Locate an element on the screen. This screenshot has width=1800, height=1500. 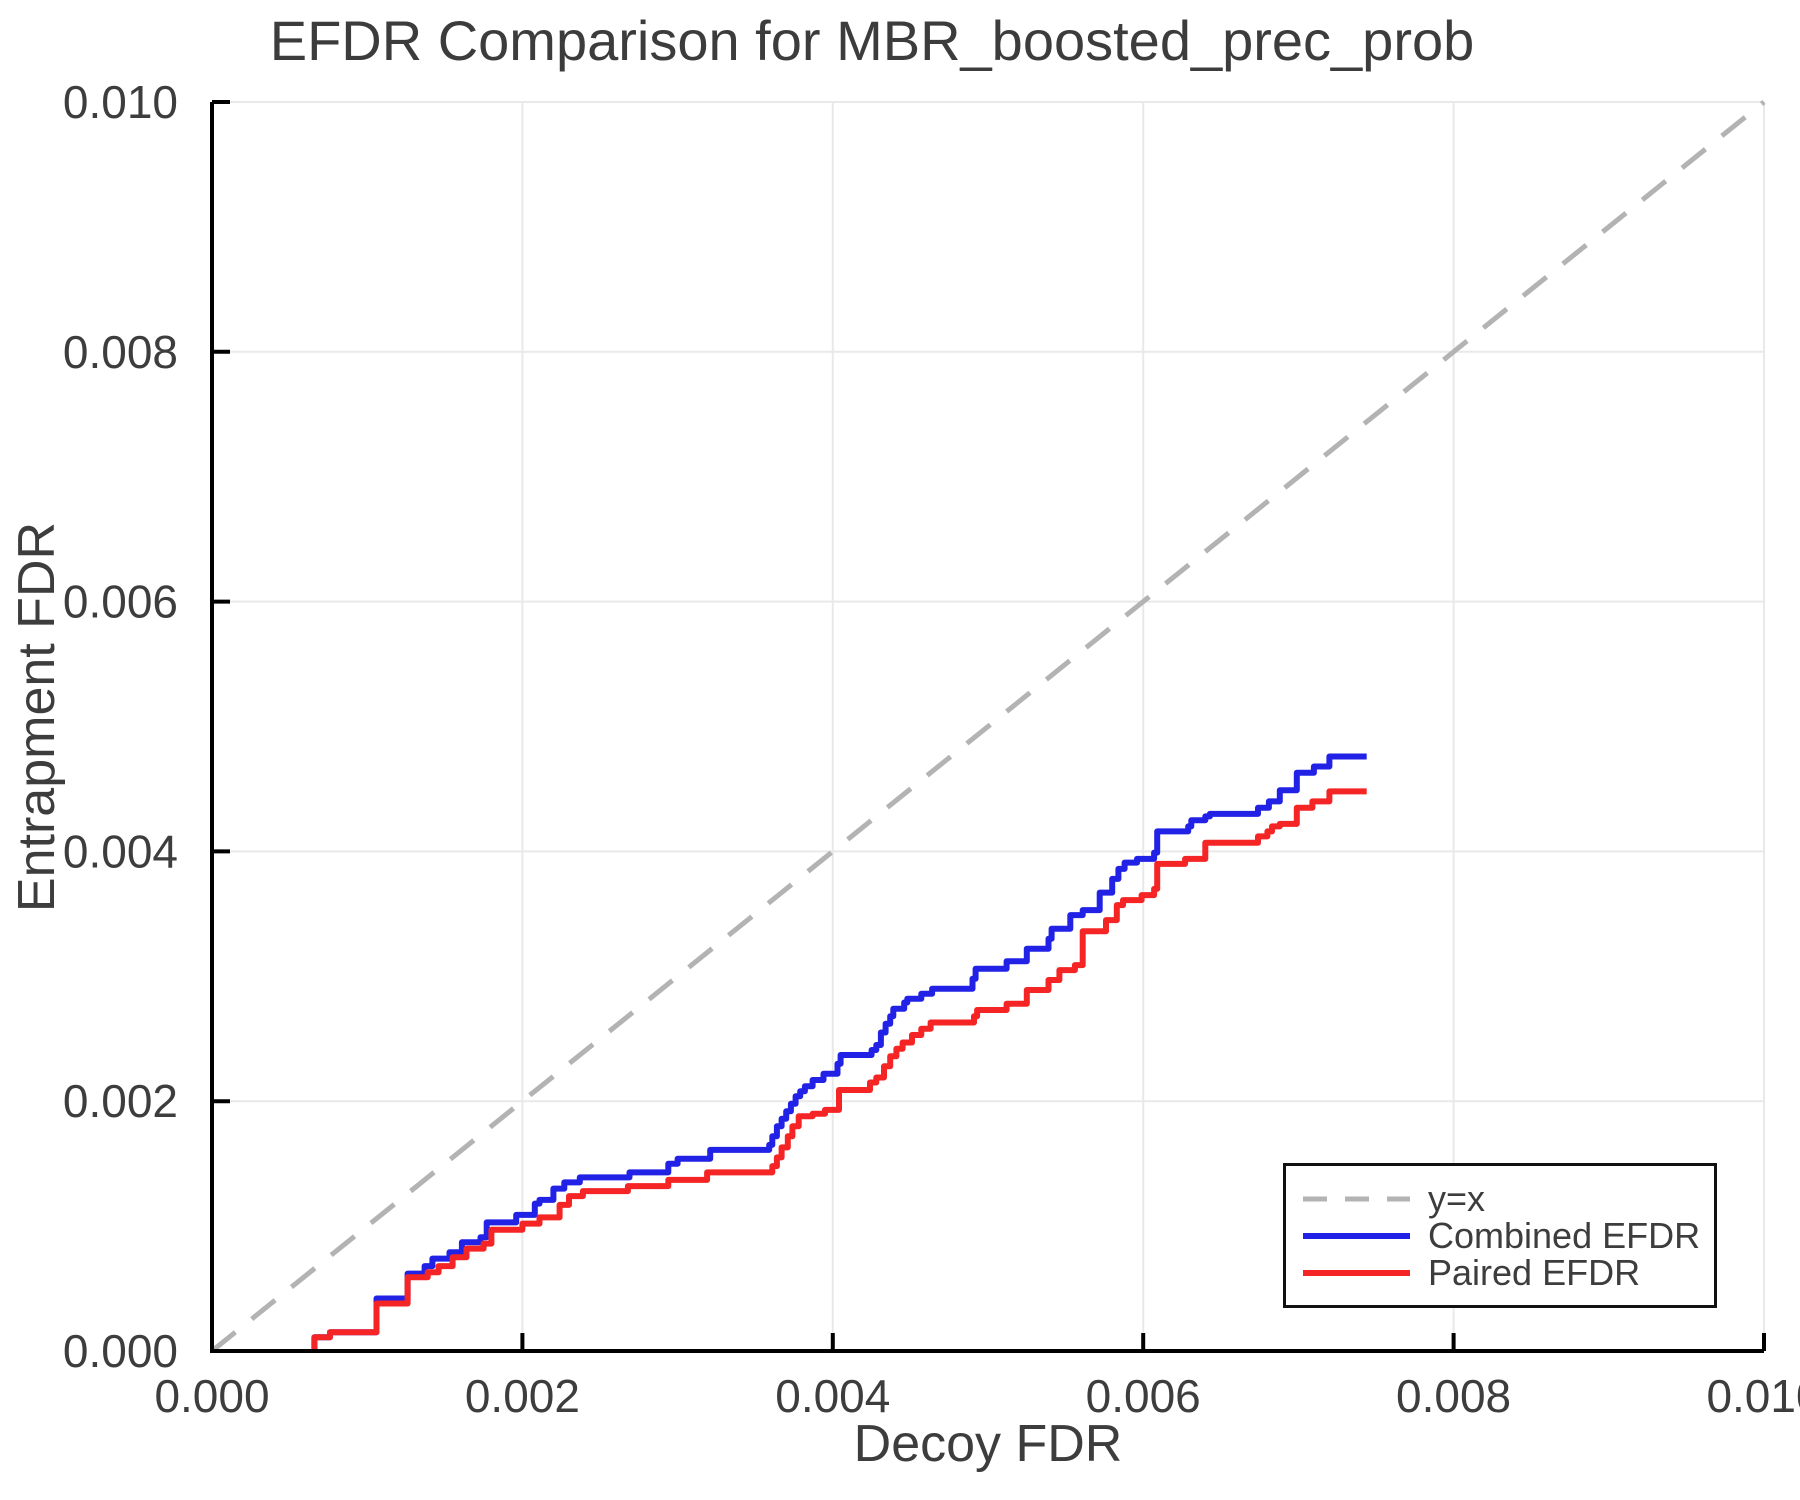
legend-label: y=x is located at coordinates (1457, 1198).